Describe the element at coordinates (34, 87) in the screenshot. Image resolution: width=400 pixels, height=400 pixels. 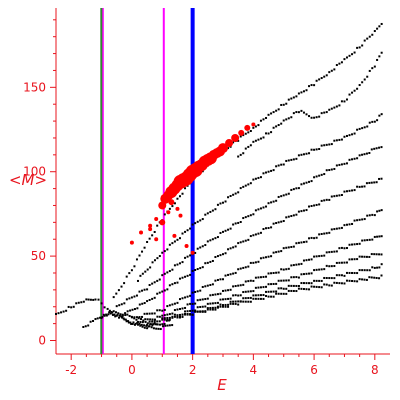
I see `y-tick-label: 150` at that location.